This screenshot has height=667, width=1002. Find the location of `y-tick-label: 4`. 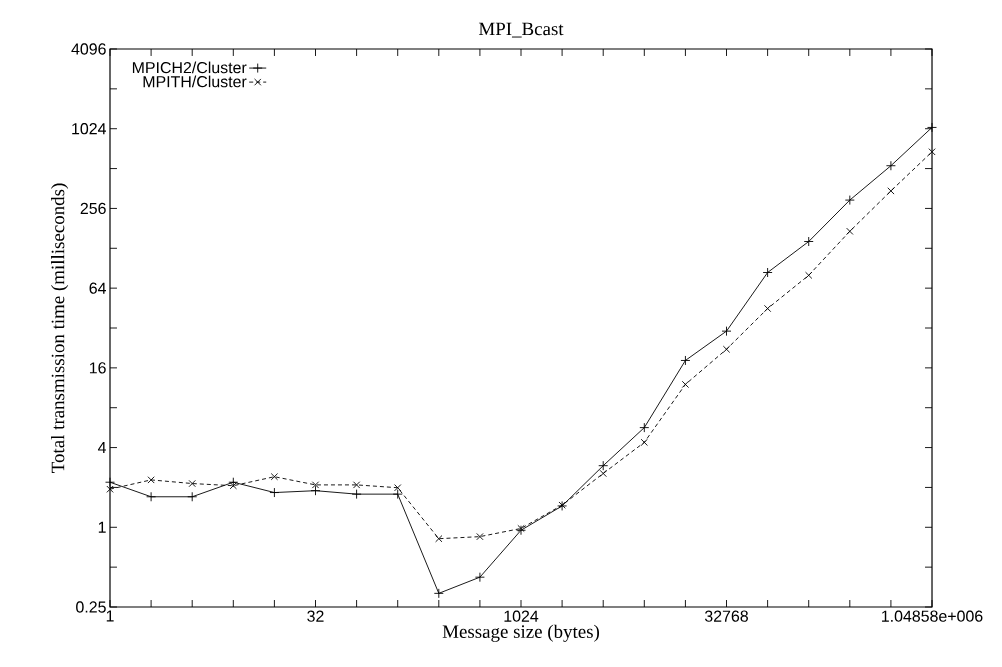

y-tick-label: 4 is located at coordinates (101, 448).